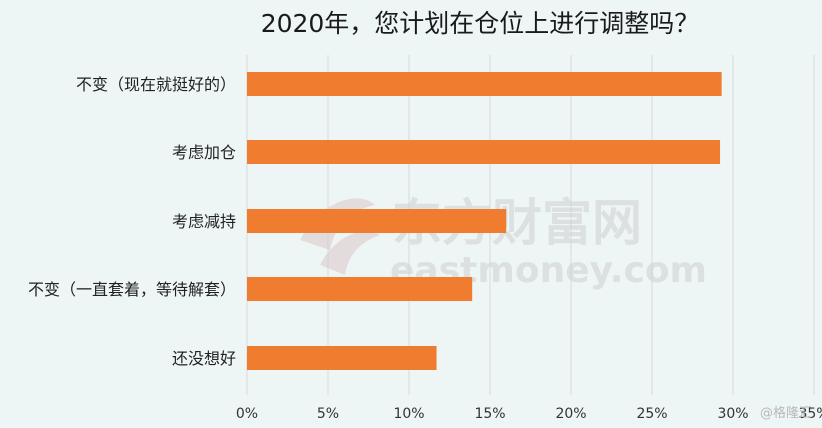 This screenshot has width=822, height=428. What do you see at coordinates (328, 414) in the screenshot?
I see `x-tick-label: 5%` at bounding box center [328, 414].